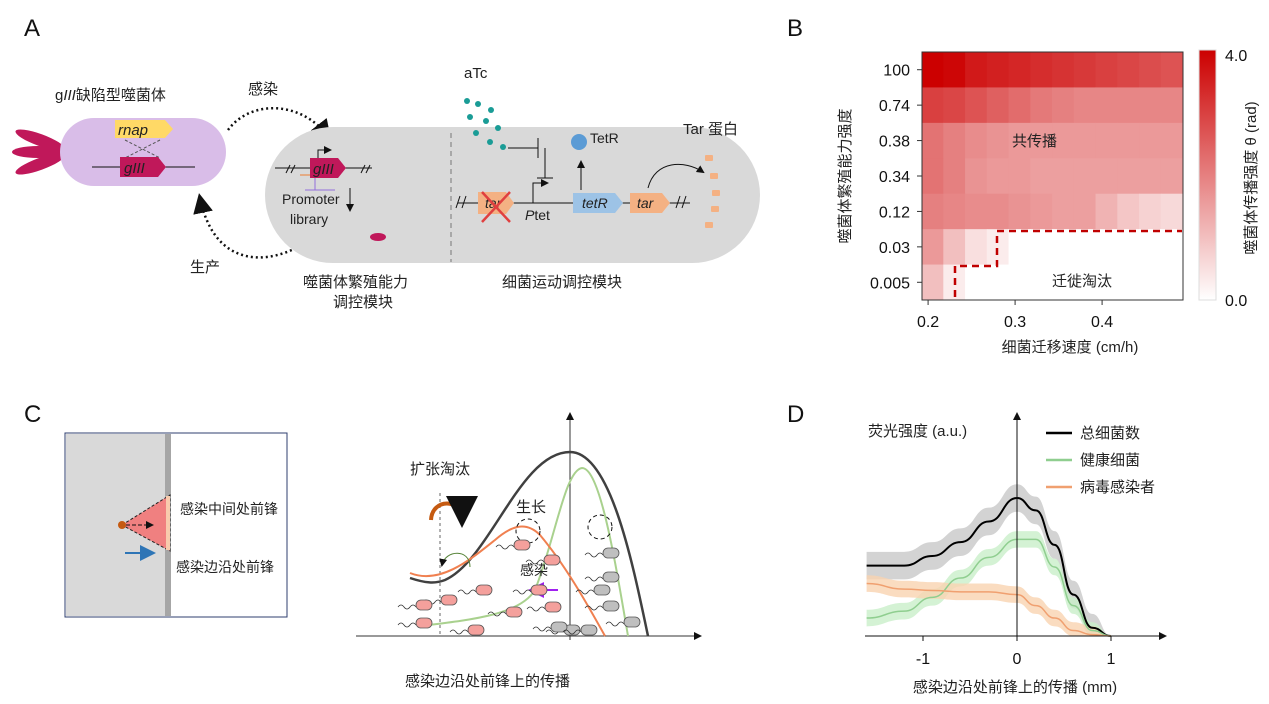 The height and width of the screenshot is (704, 1269). I want to click on tar-receptors-icon, so click(712, 191).